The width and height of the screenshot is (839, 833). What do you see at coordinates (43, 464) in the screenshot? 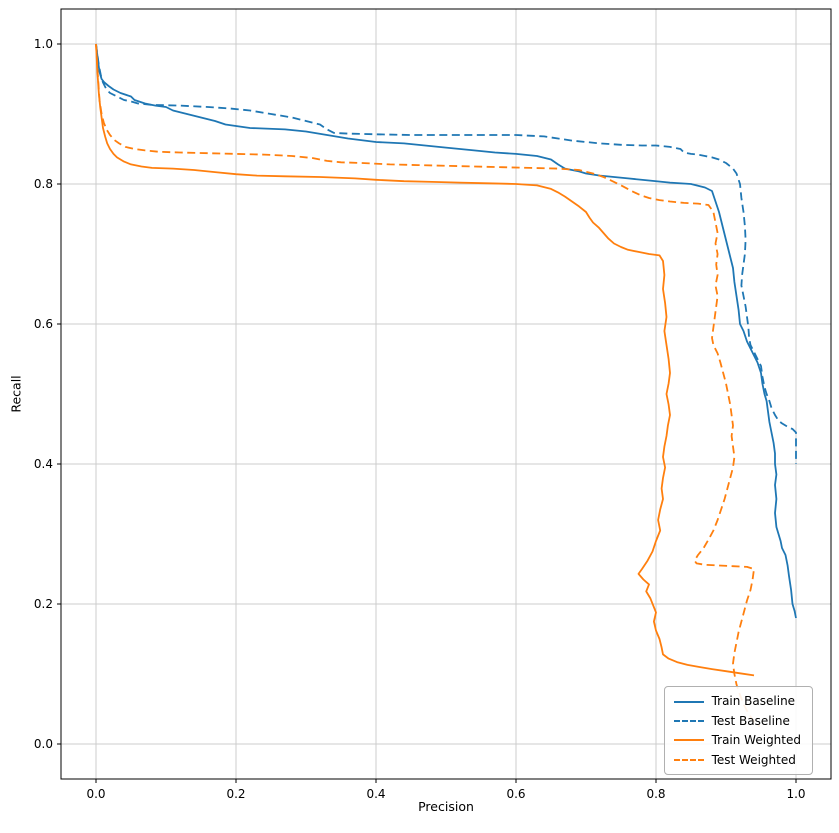
I see `y-tick-label: 0.4` at bounding box center [43, 464].